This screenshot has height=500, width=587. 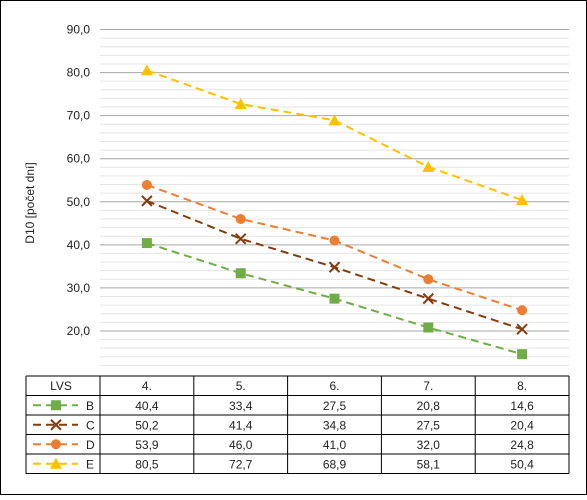 I want to click on legend-key-E, so click(x=55, y=463).